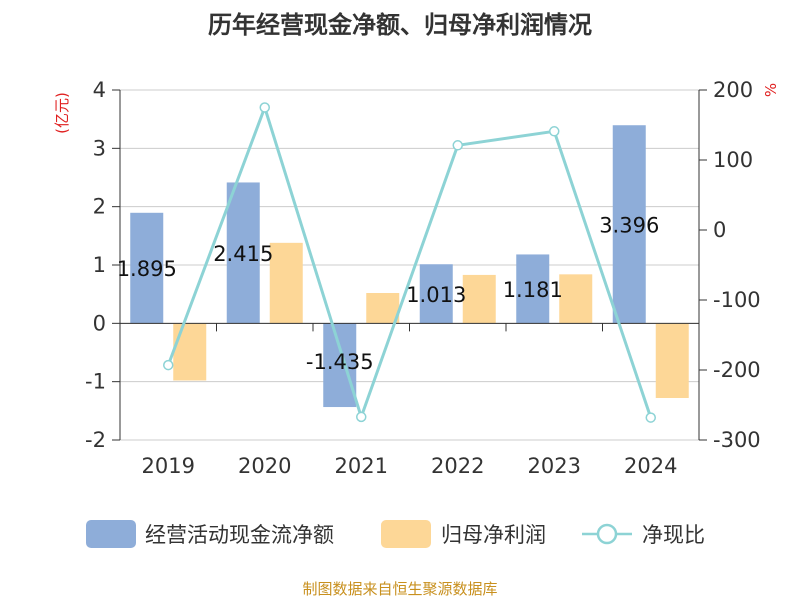 This screenshot has height=600, width=800. I want to click on data-label-cashflow-2022: 1.013, so click(436, 295).